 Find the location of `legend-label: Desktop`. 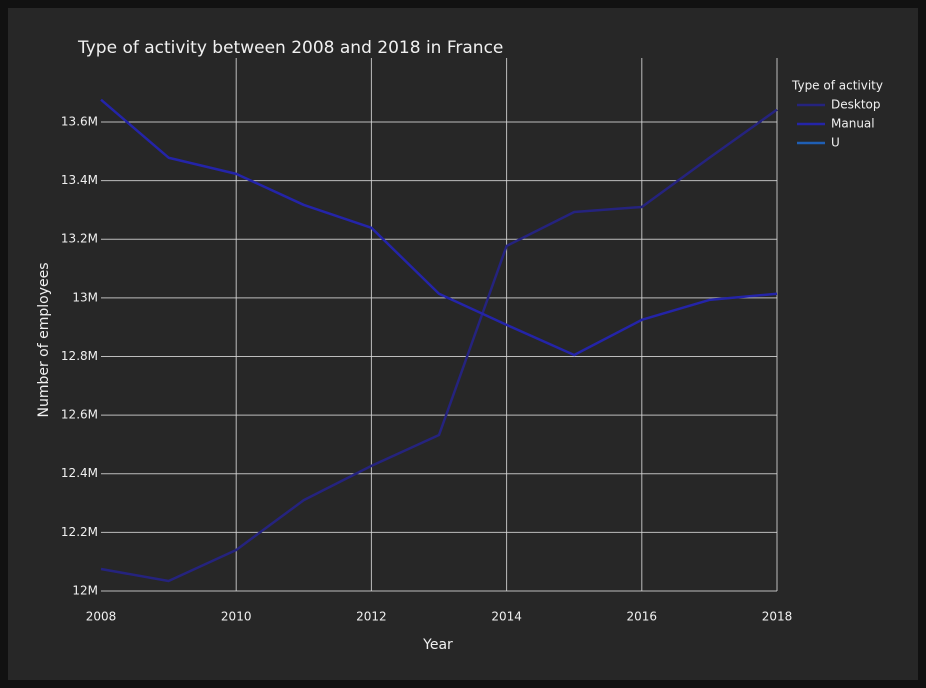

legend-label: Desktop is located at coordinates (856, 105).